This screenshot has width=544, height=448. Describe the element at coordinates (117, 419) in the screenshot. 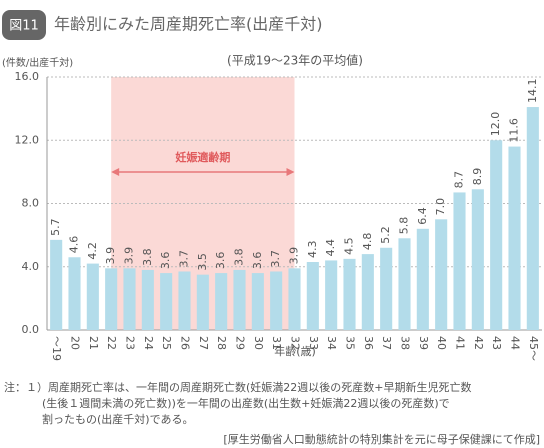

I see `note: 割ったもの(出産千対)である。` at that location.